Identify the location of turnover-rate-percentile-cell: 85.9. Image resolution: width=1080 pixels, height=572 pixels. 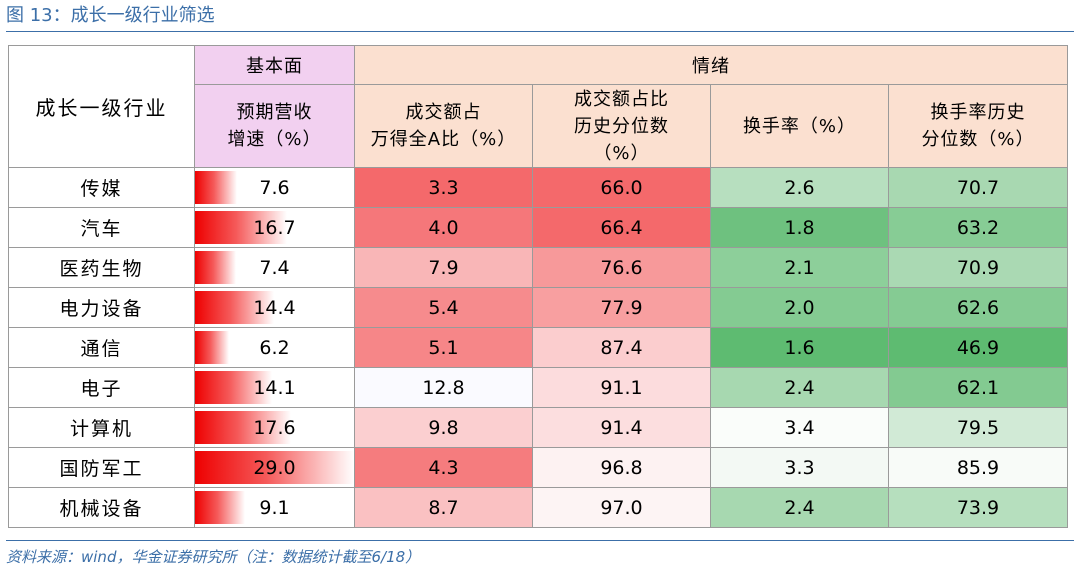
(978, 467).